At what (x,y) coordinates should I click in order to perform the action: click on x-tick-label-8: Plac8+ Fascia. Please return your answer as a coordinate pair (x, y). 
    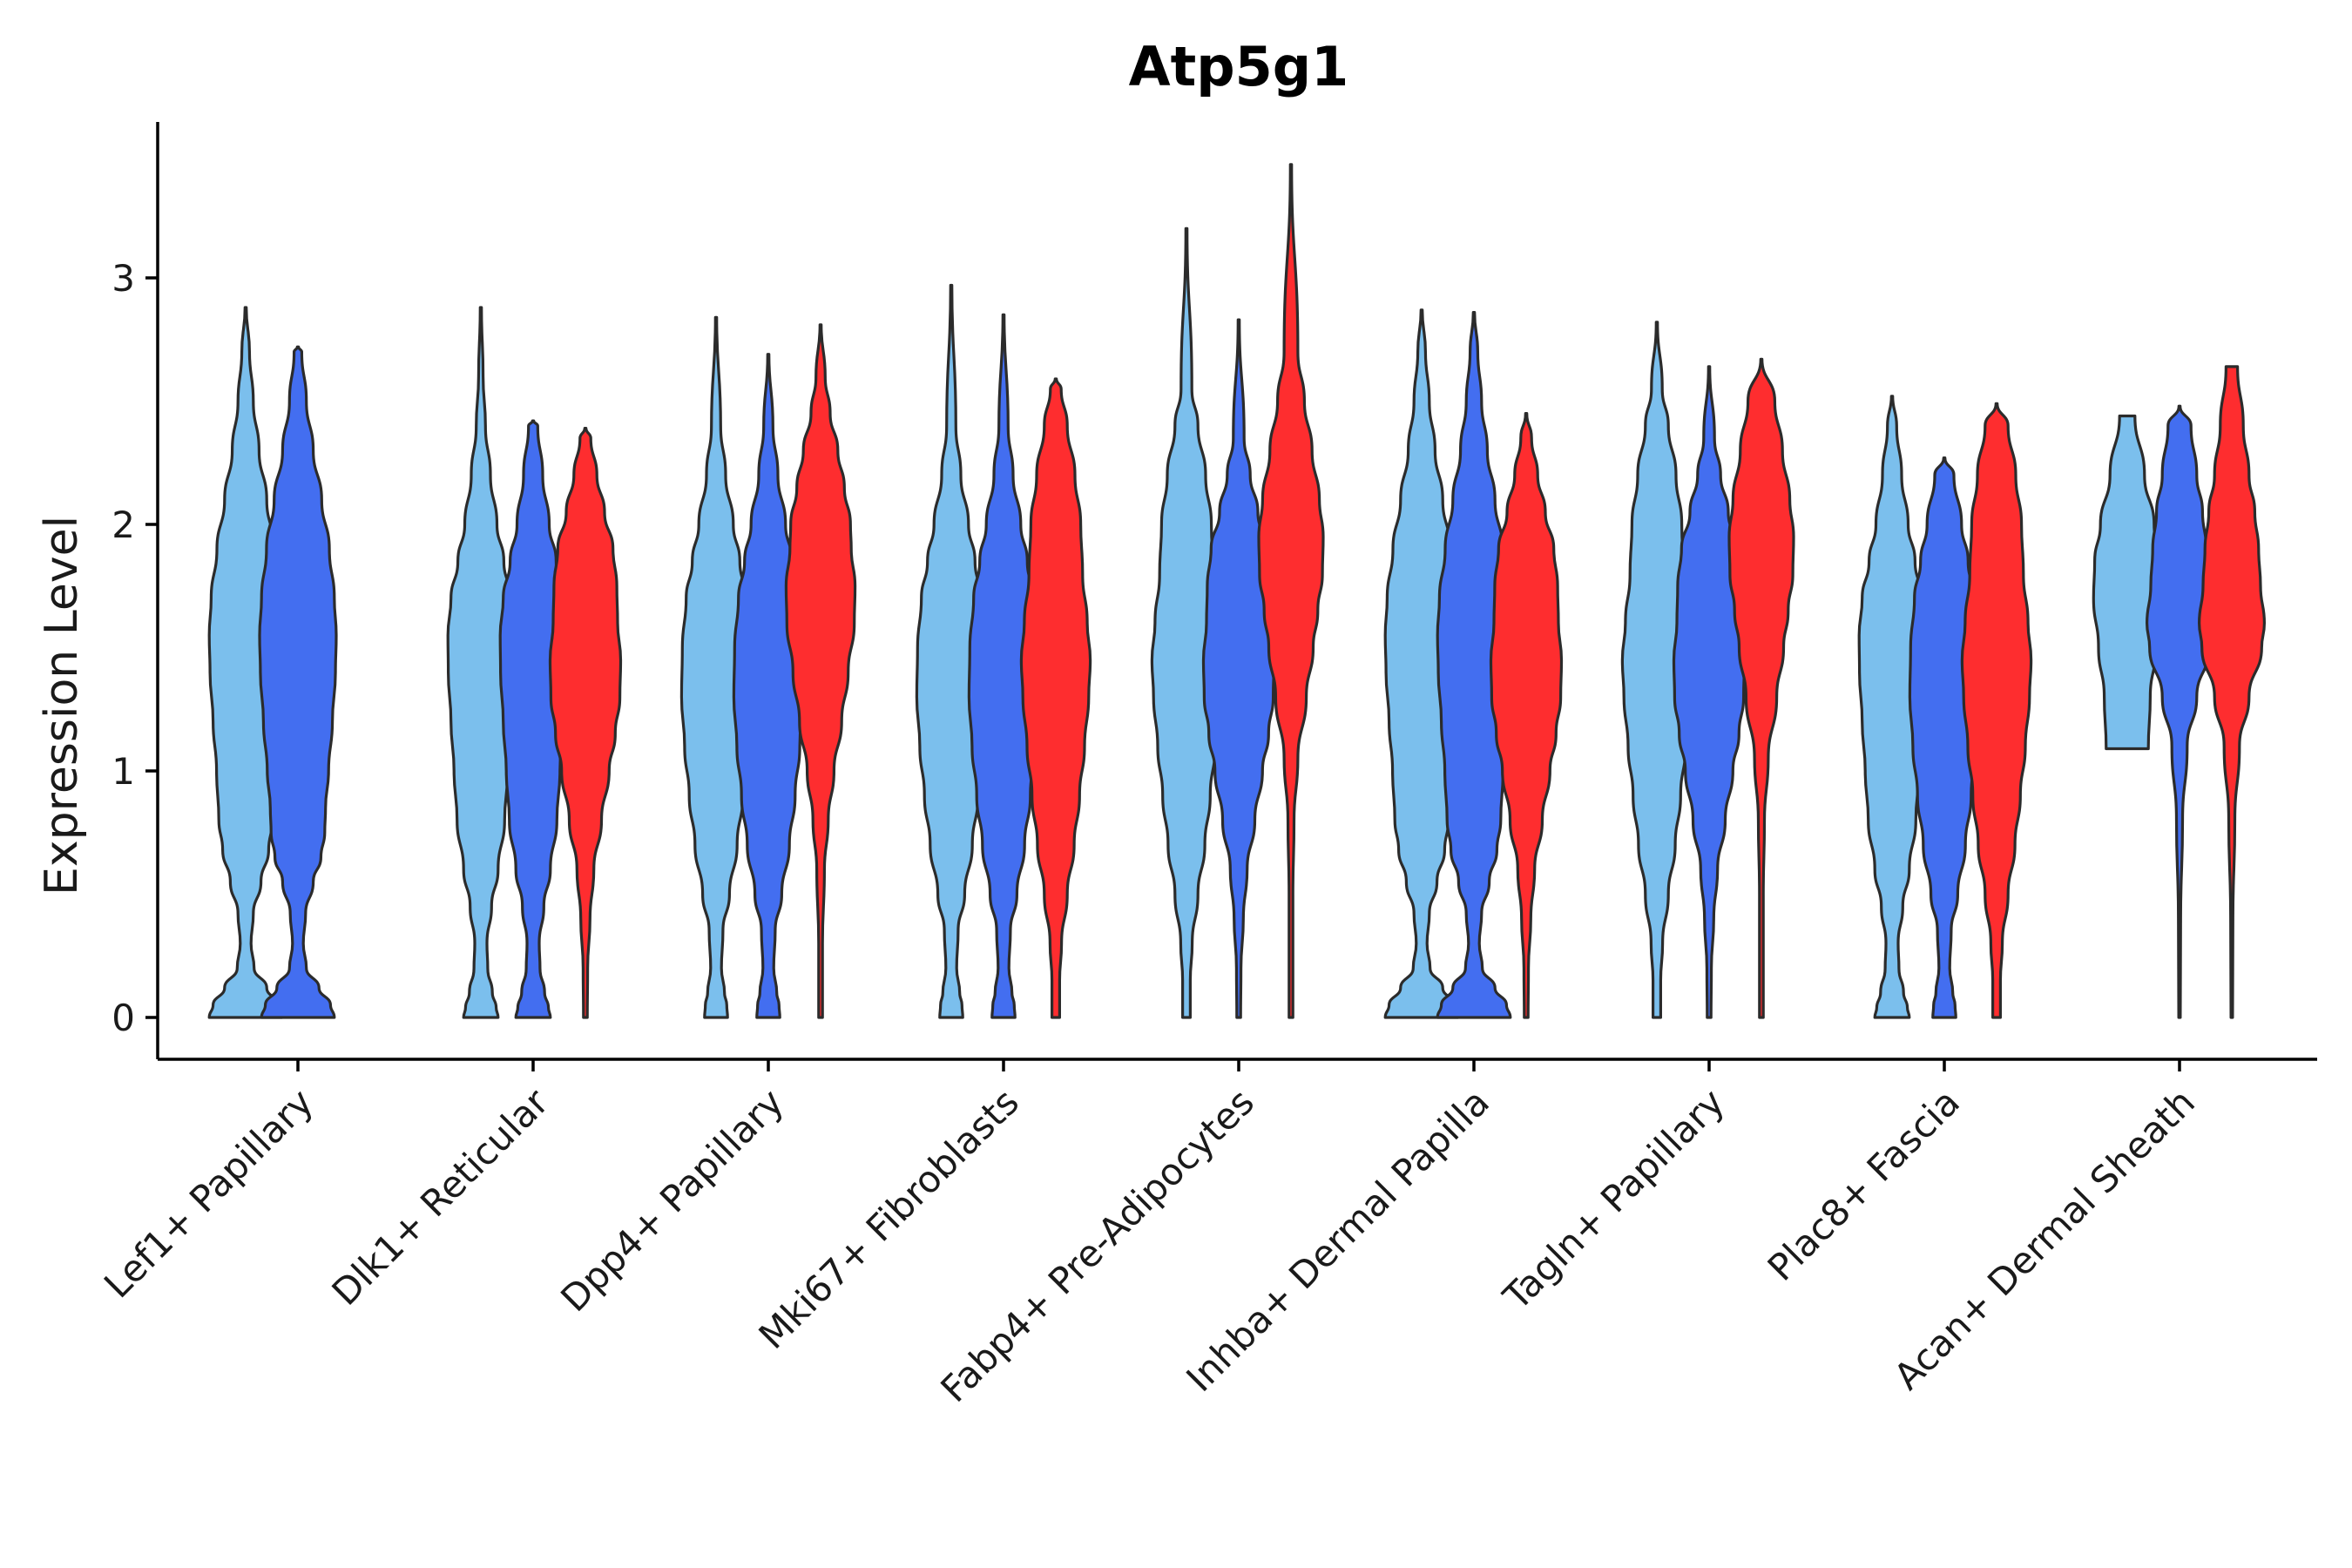
    Looking at the image, I should click on (1864, 1184).